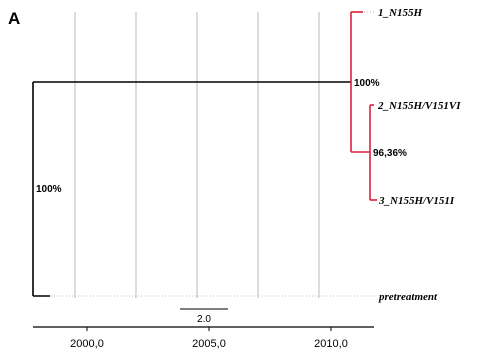  Describe the element at coordinates (363, 106) in the screenshot. I see `highlighted-lineage` at that location.